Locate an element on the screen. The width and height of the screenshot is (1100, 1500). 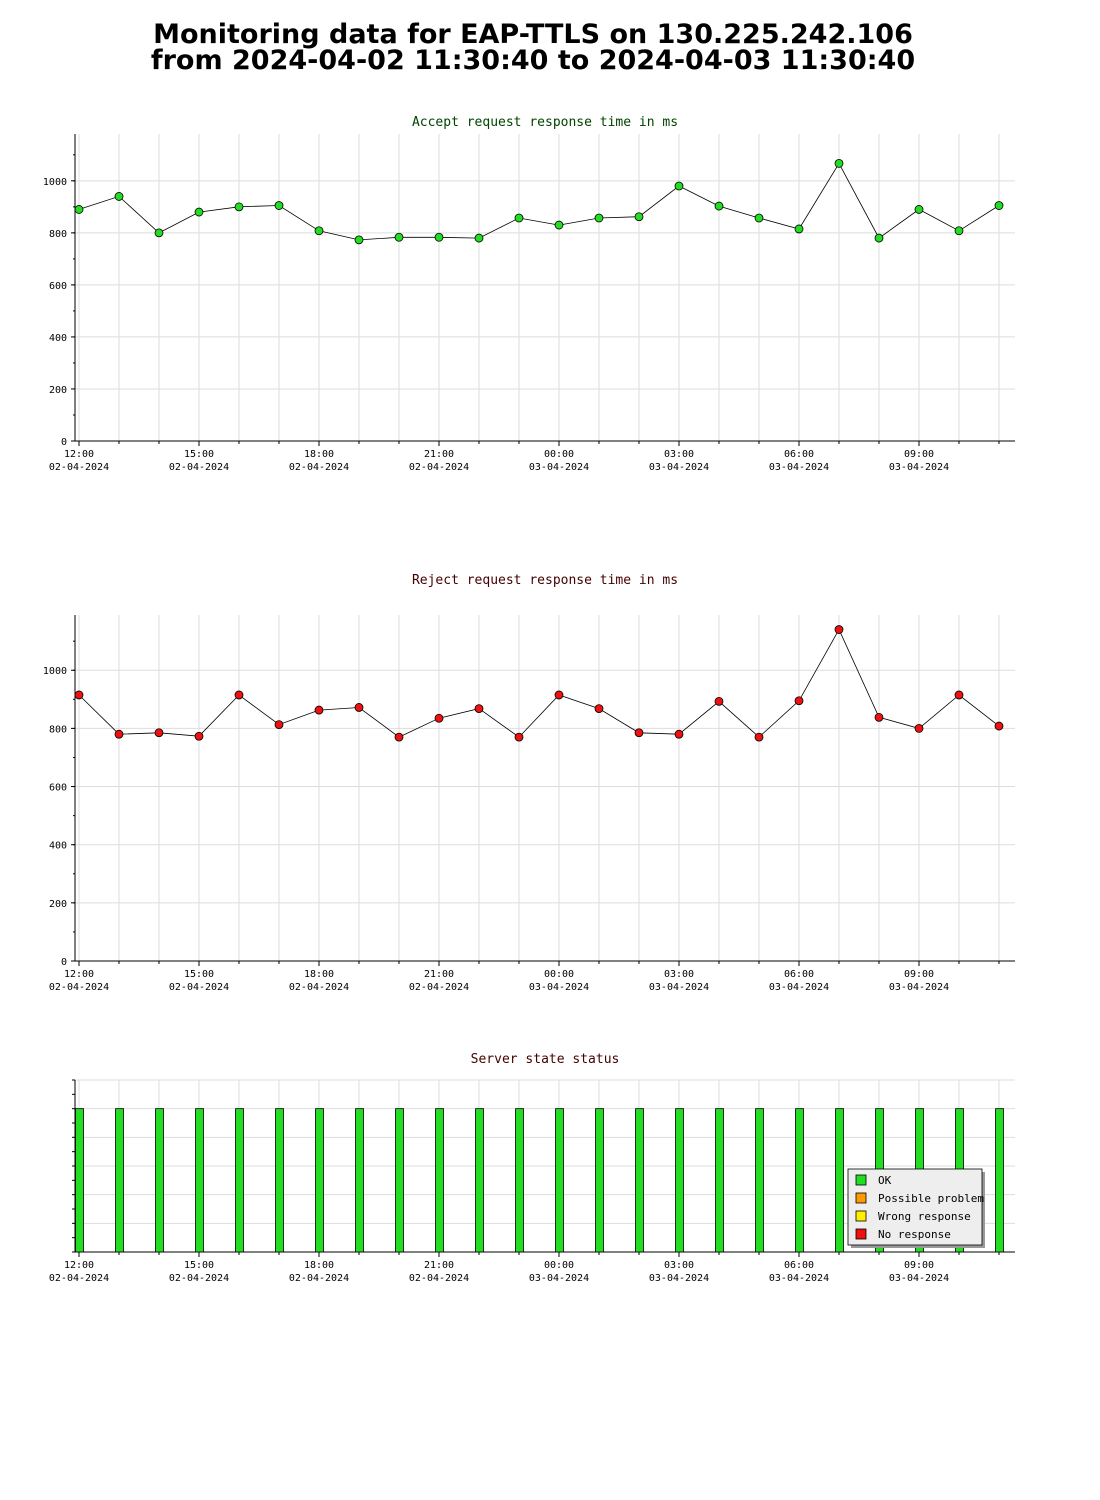
status-x-tick-time: 12:00 is located at coordinates (79, 1265).